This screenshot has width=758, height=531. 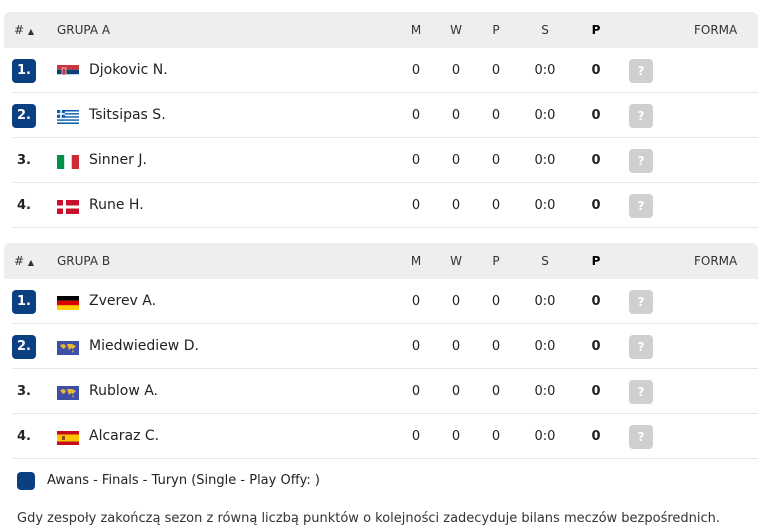 I want to click on flag-italy-icon, so click(x=68, y=161).